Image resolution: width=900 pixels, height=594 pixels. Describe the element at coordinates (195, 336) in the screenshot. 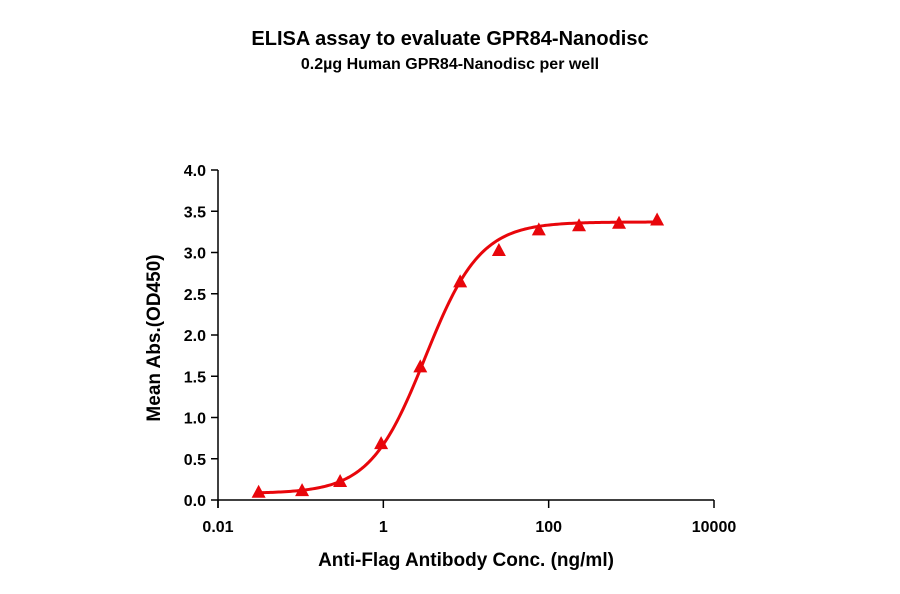

I see `y-tick-label: 2.0` at that location.